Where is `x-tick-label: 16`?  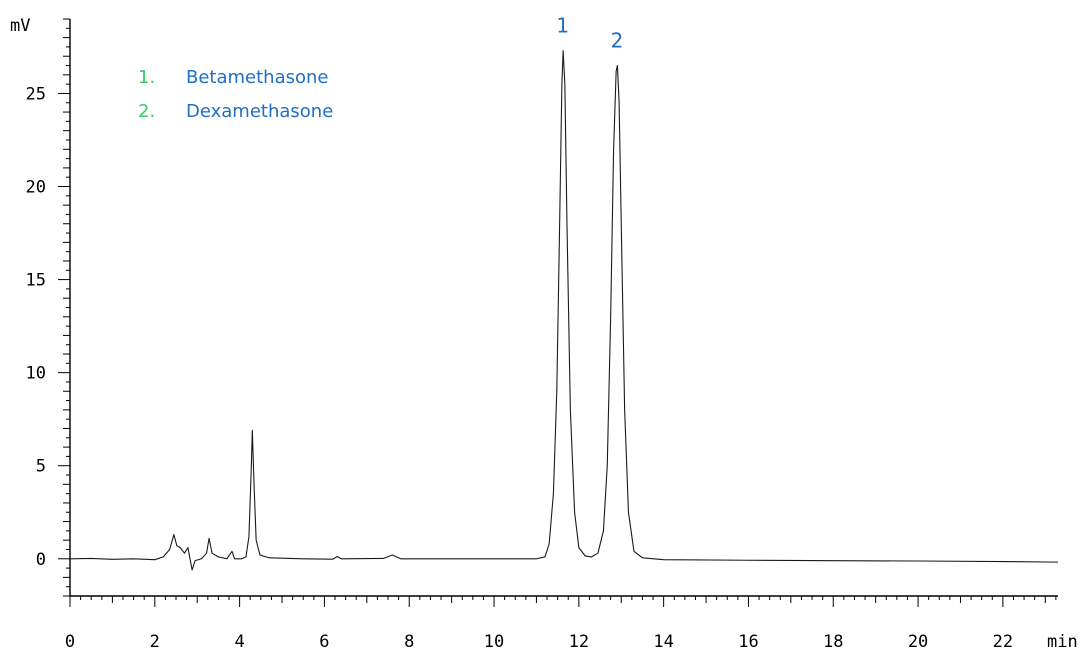 x-tick-label: 16 is located at coordinates (748, 642).